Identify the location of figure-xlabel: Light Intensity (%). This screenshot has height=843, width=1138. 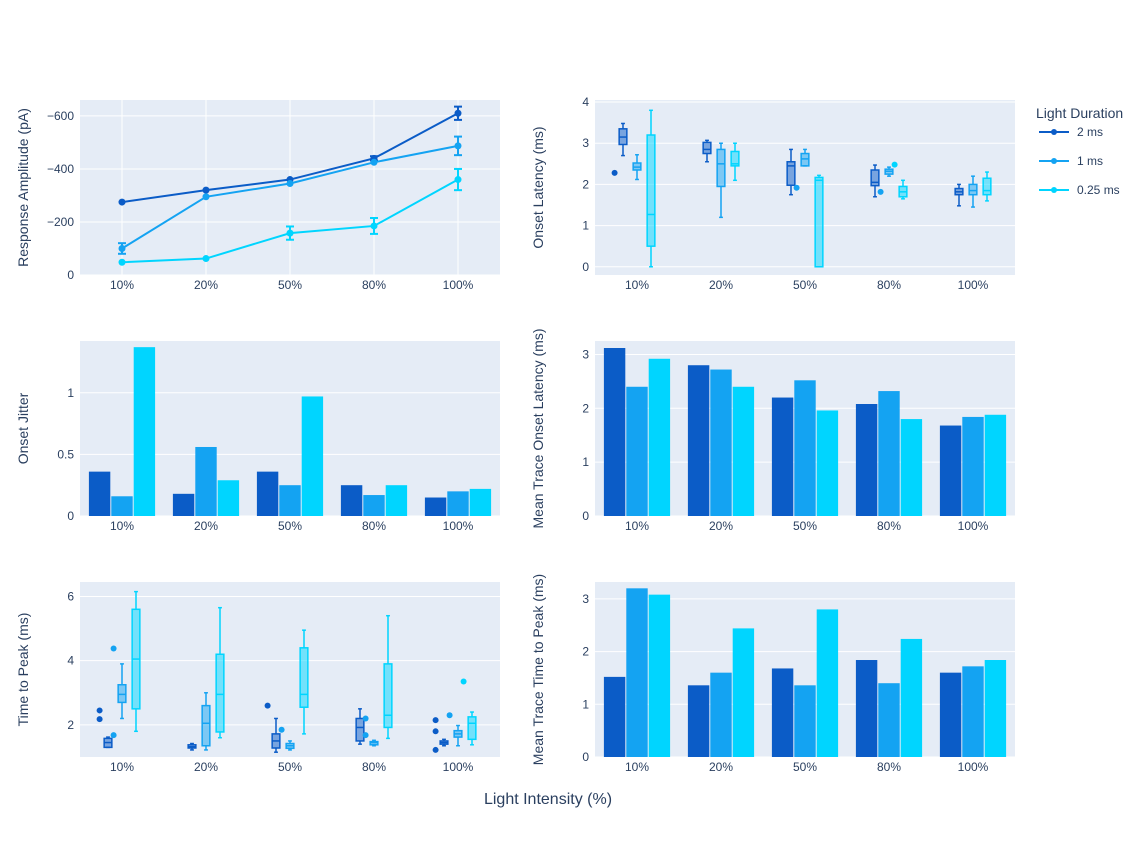
(548, 799).